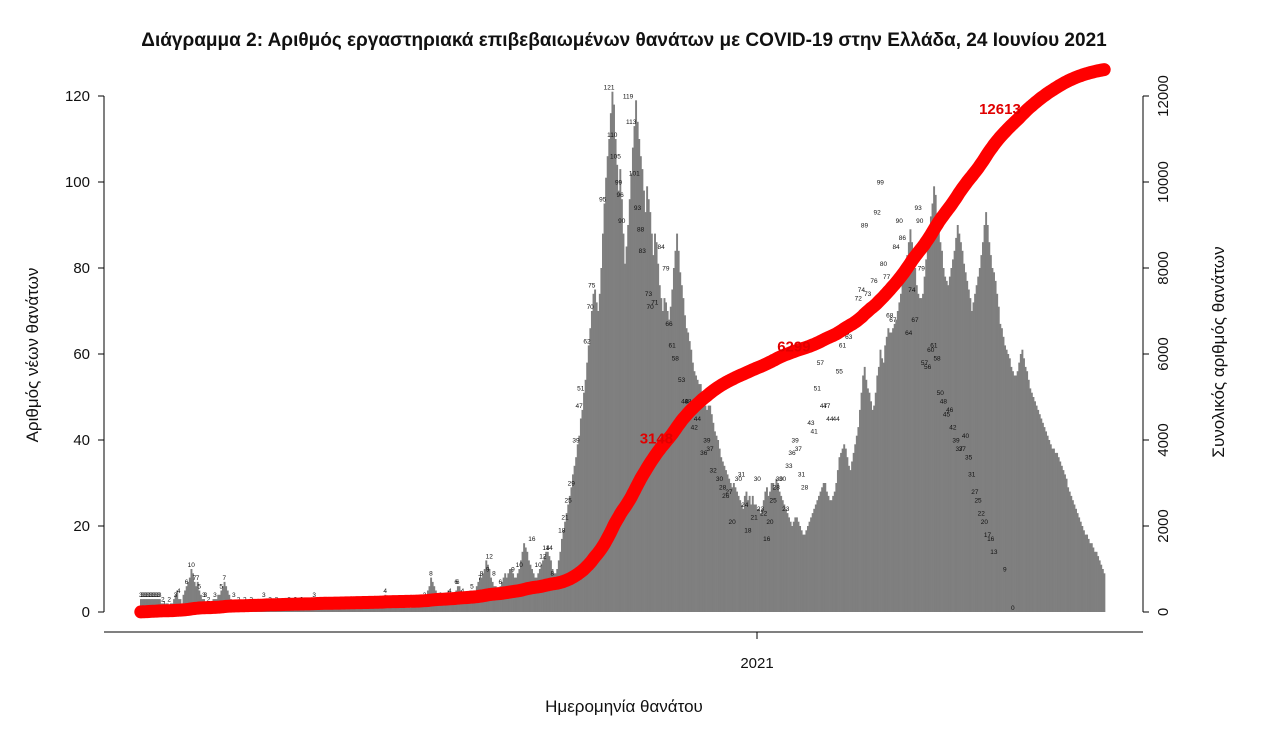 The width and height of the screenshot is (1288, 733). Describe the element at coordinates (187, 582) in the screenshot. I see `bar-data-label: 6` at that location.